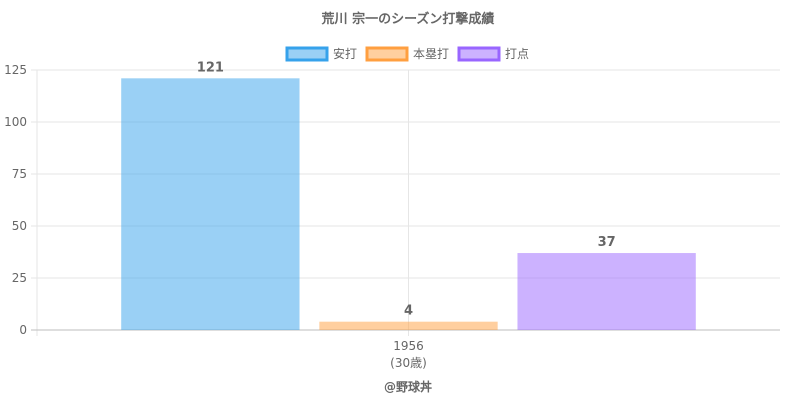 This screenshot has width=800, height=404. Describe the element at coordinates (15, 122) in the screenshot. I see `y-tick-label-4: 100` at that location.